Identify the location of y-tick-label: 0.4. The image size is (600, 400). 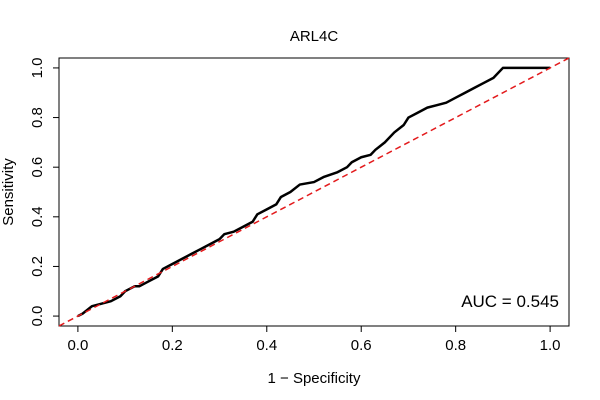
(37, 216).